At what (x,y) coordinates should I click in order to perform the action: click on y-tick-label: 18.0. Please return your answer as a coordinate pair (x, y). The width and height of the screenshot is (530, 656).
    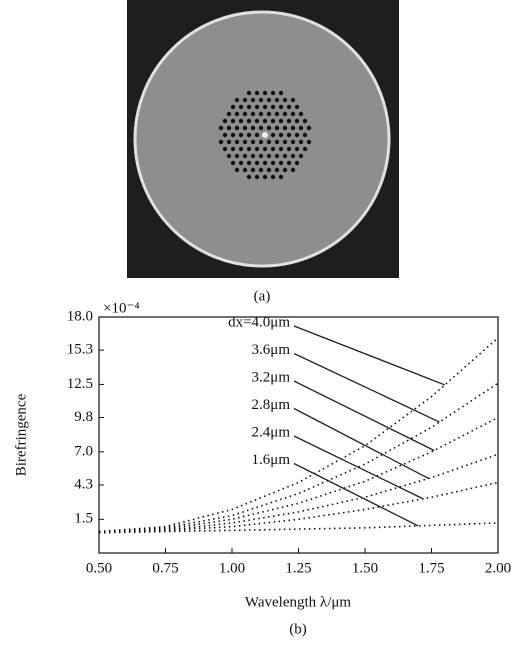
    Looking at the image, I should click on (80, 316).